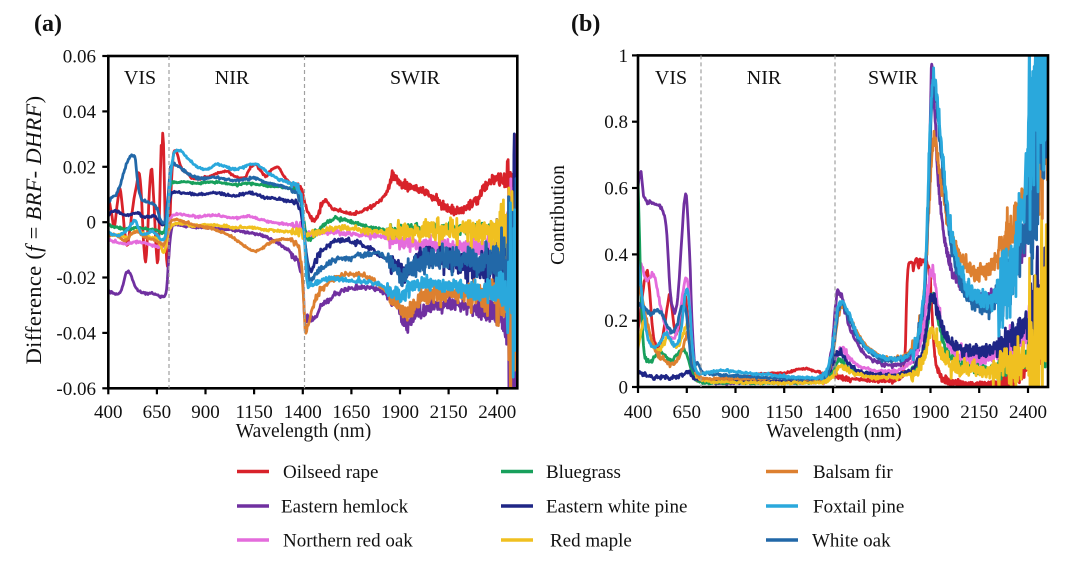 The width and height of the screenshot is (1080, 568). What do you see at coordinates (76, 278) in the screenshot?
I see `svg-text: -0.02` at bounding box center [76, 278].